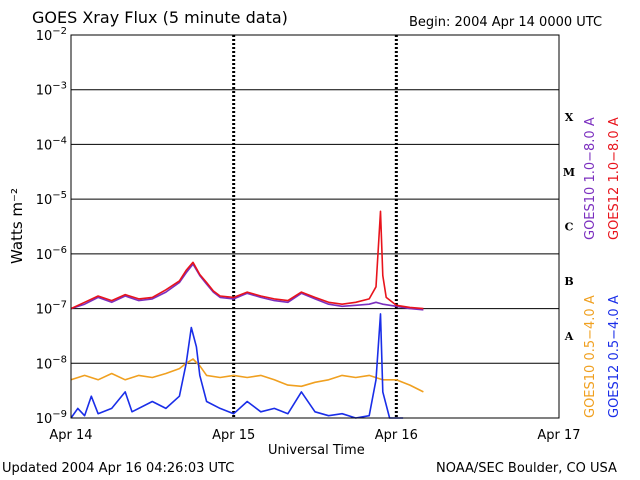 This screenshot has width=640, height=480. What do you see at coordinates (590, 356) in the screenshot?
I see `legend-goes10-short: GOES10 0.5−4.0 A` at bounding box center [590, 356].